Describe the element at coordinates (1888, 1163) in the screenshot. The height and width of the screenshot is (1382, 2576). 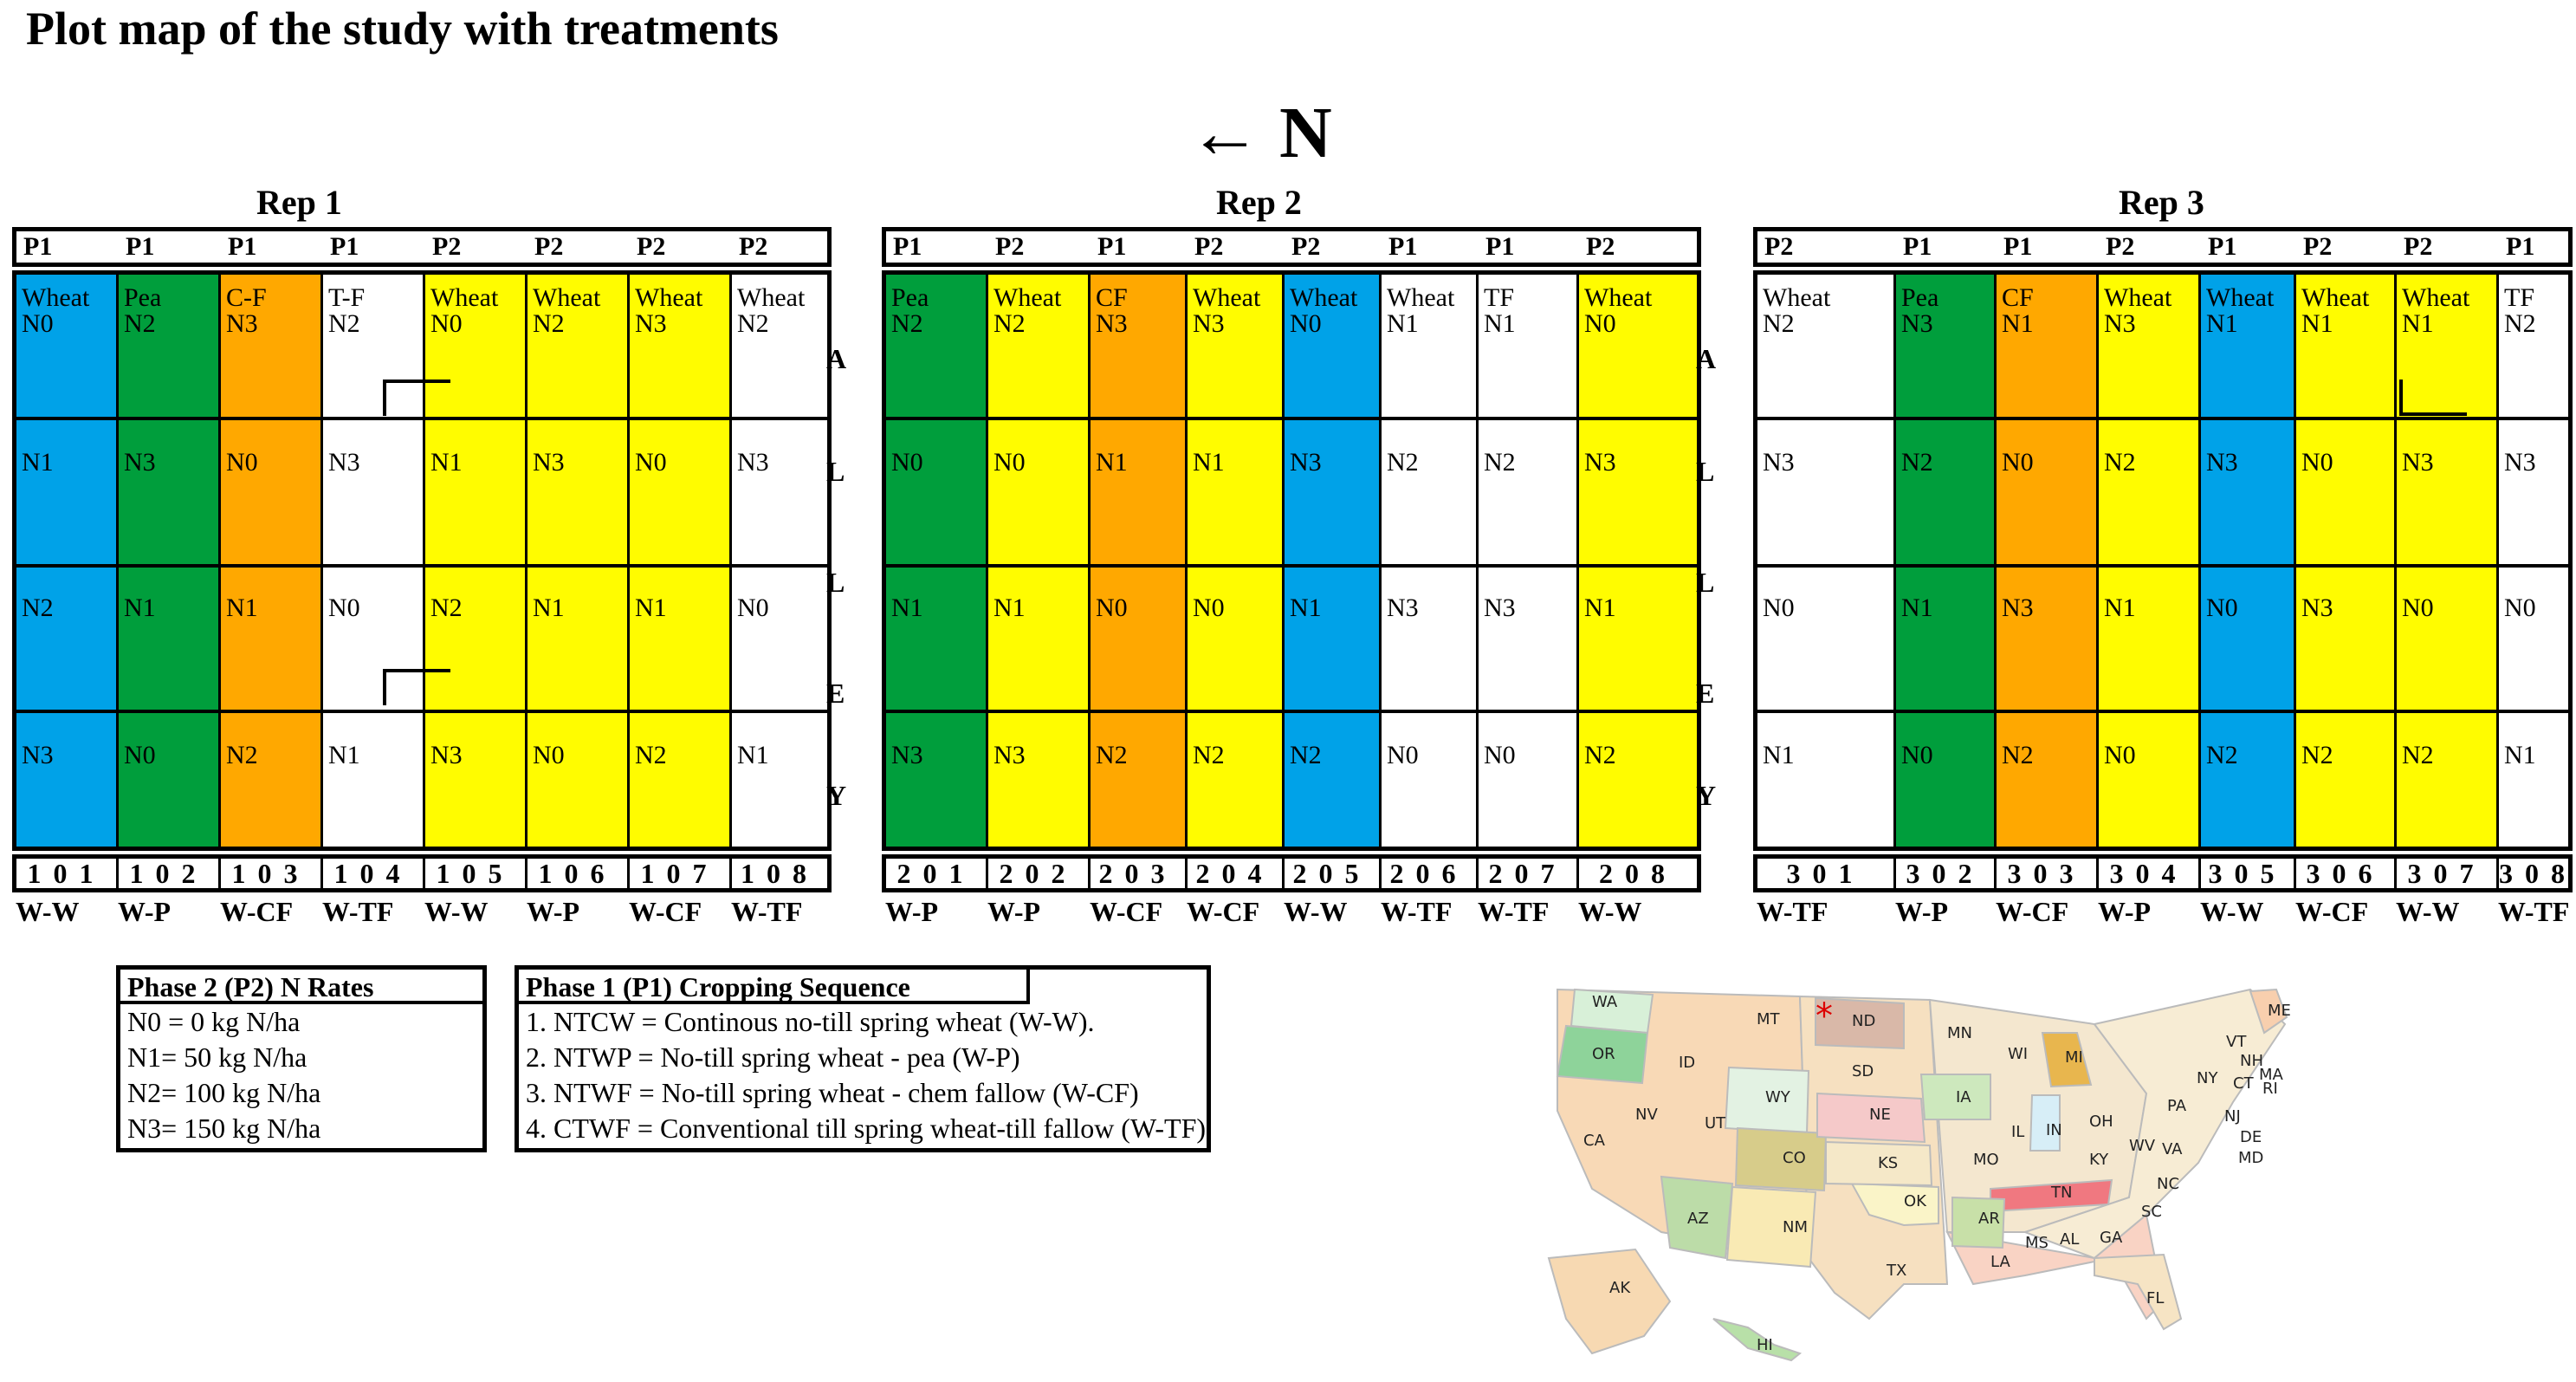
I see `map-state-label: KS` at that location.